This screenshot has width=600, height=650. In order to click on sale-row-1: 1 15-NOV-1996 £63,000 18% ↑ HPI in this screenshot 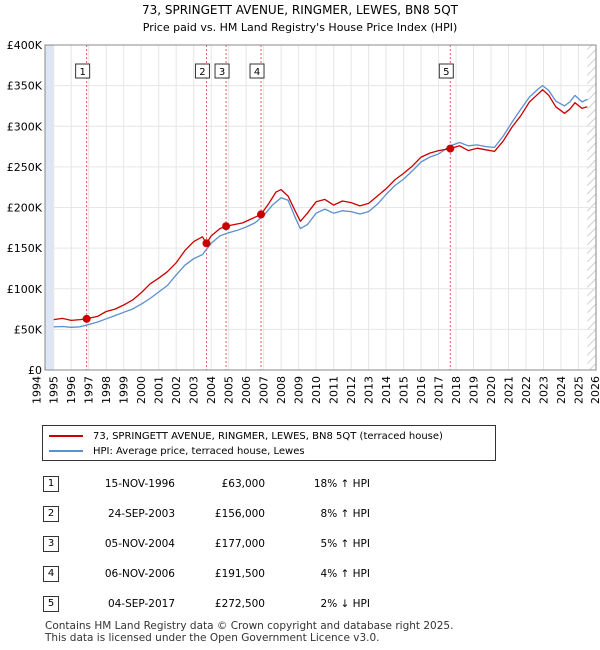, I will do `click(300, 484)`.